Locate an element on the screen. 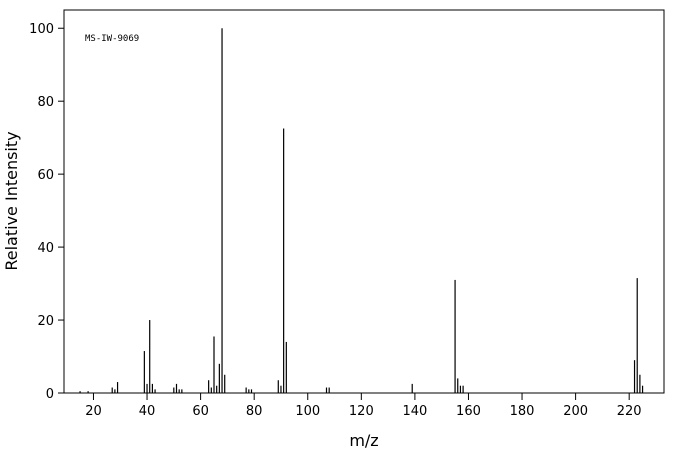 The height and width of the screenshot is (459, 676). x-tick-label: 40 is located at coordinates (147, 411).